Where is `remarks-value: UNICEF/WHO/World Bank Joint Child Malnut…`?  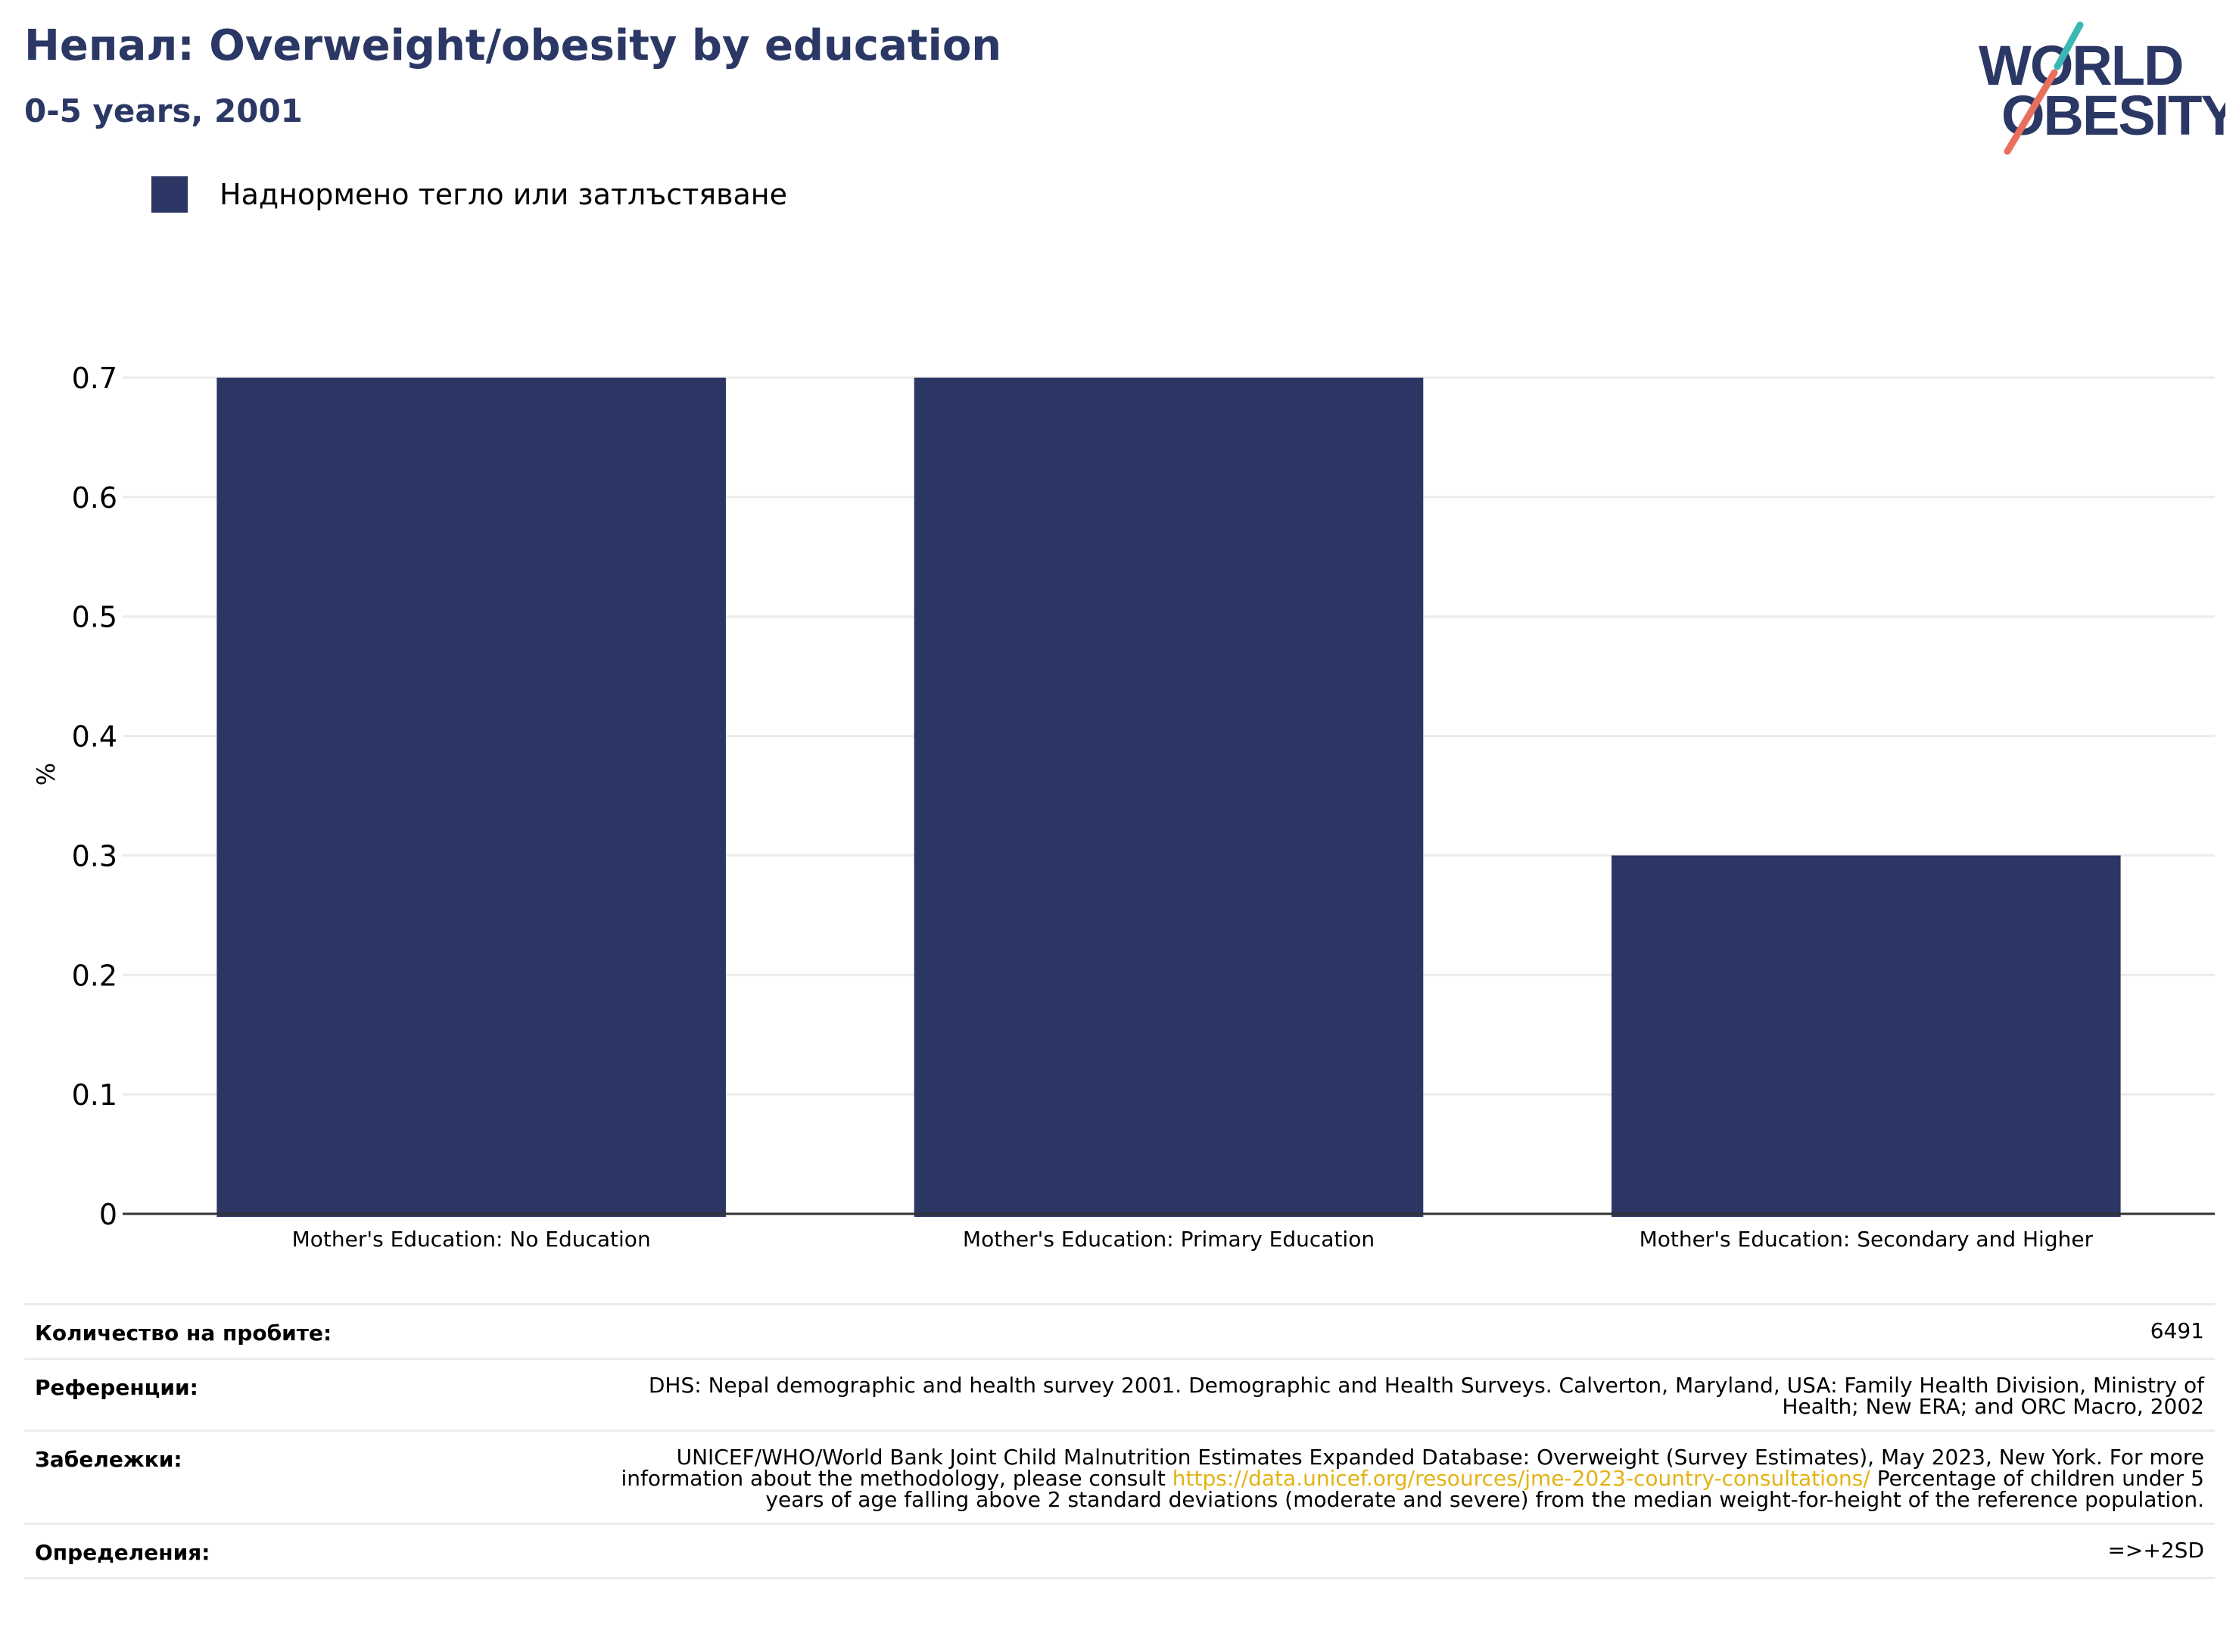 remarks-value: UNICEF/WHO/World Bank Joint Child Malnut… is located at coordinates (1387, 1478).